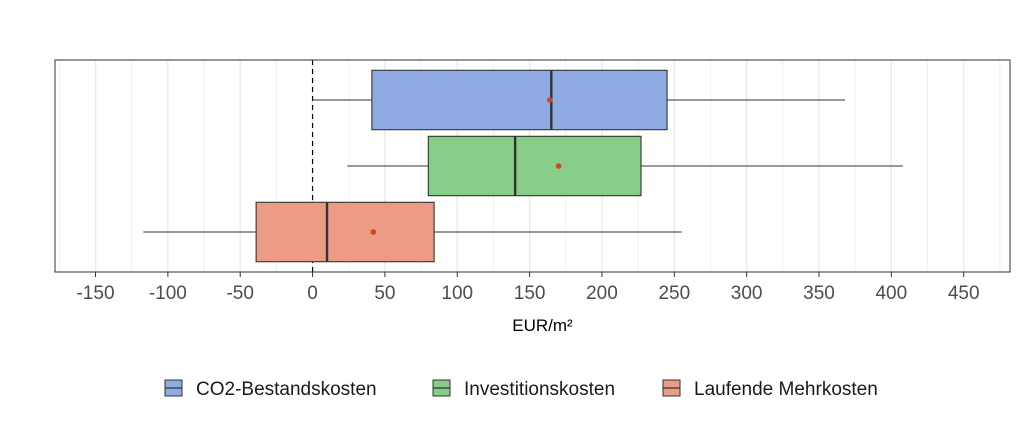 Image resolution: width=1024 pixels, height=432 pixels. I want to click on x-tick-label: 200, so click(602, 293).